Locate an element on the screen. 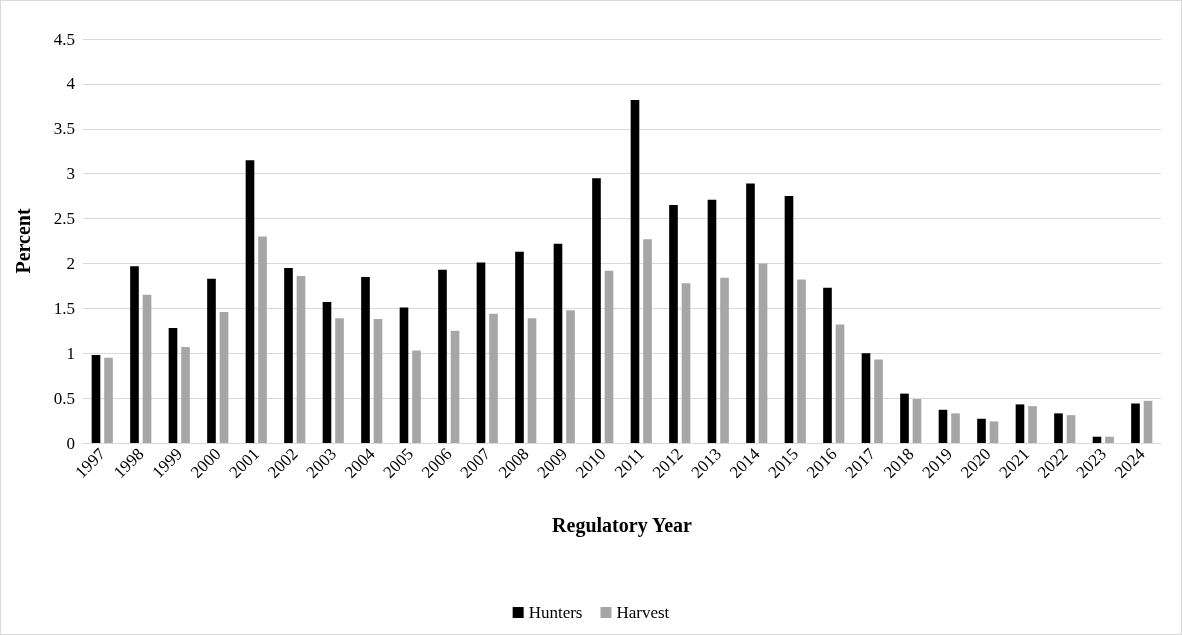 Image resolution: width=1182 pixels, height=635 pixels. legend-label: Hunters is located at coordinates (555, 612).